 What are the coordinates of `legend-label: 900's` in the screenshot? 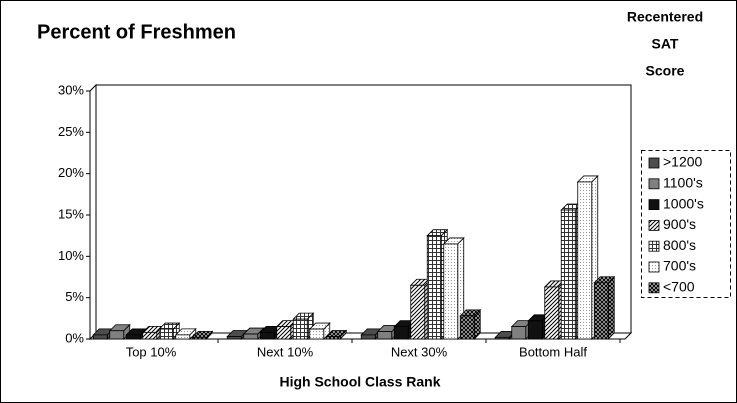 It's located at (679, 224).